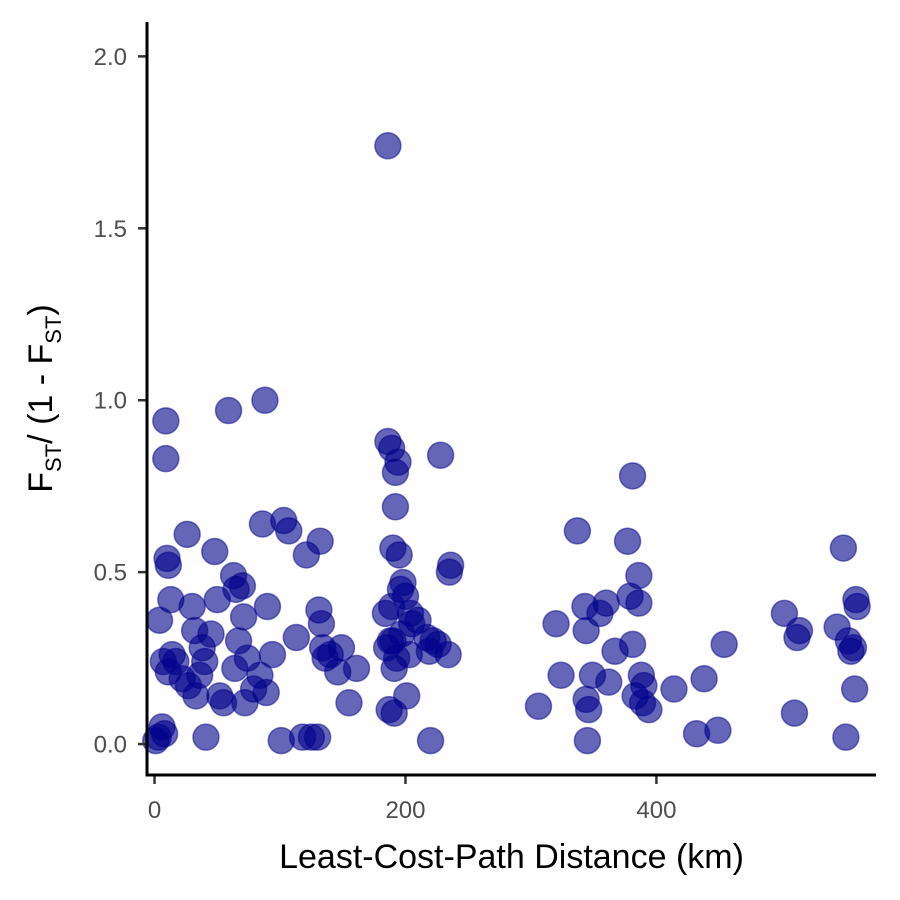 Image resolution: width=900 pixels, height=900 pixels. What do you see at coordinates (53, 330) in the screenshot?
I see `y-title-subscript-2: ST` at bounding box center [53, 330].